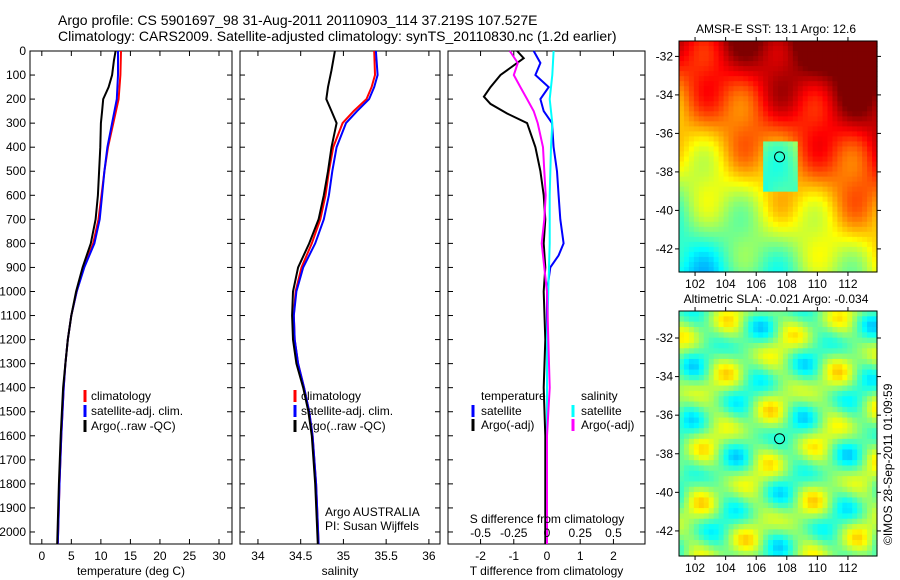 Image resolution: width=900 pixels, height=580 pixels. I want to click on x-tick-label: 5, so click(71, 556).